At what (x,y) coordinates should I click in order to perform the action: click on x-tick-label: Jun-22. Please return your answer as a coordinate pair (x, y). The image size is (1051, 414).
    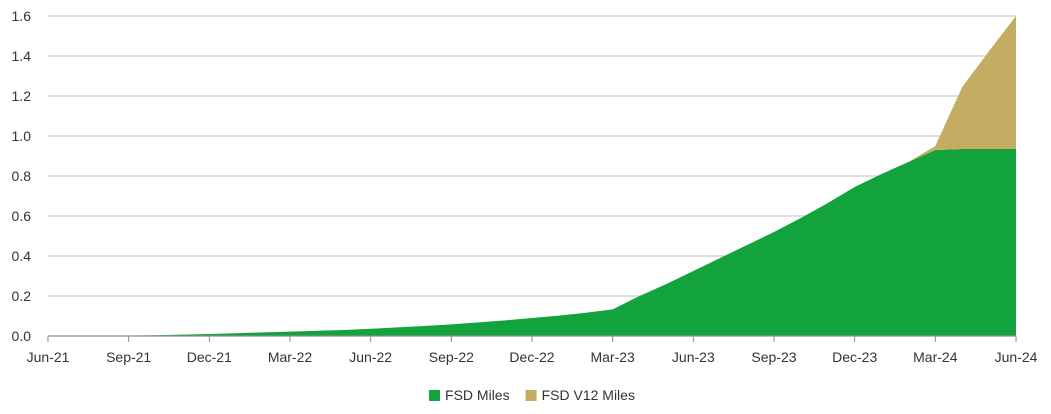
    Looking at the image, I should click on (370, 357).